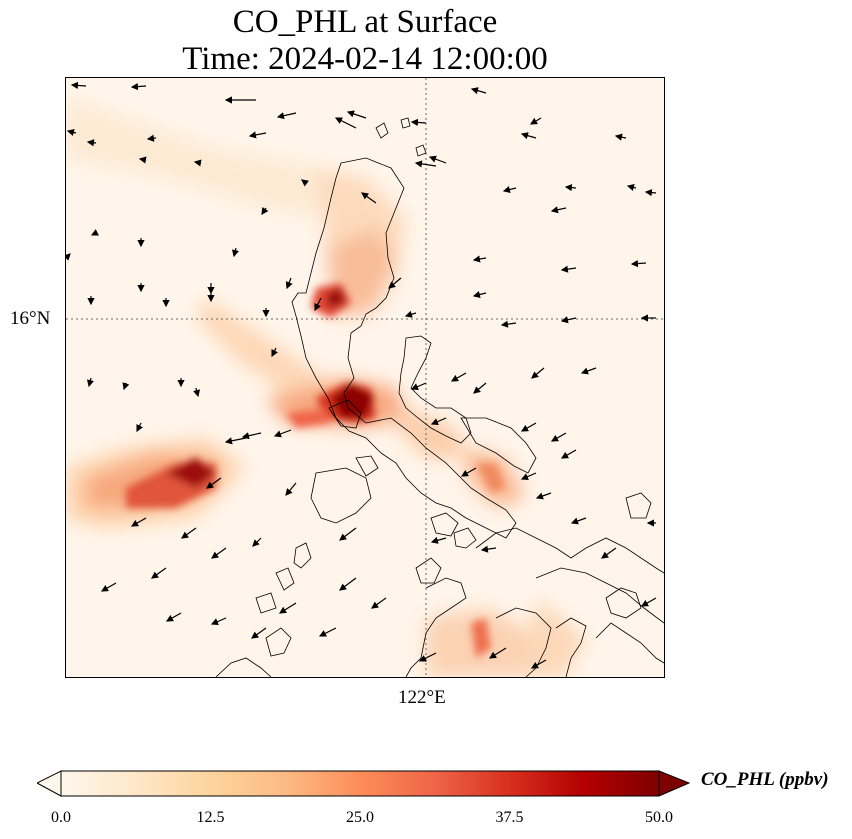 This screenshot has height=839, width=852. I want to click on colorbar-gradient, so click(360, 783).